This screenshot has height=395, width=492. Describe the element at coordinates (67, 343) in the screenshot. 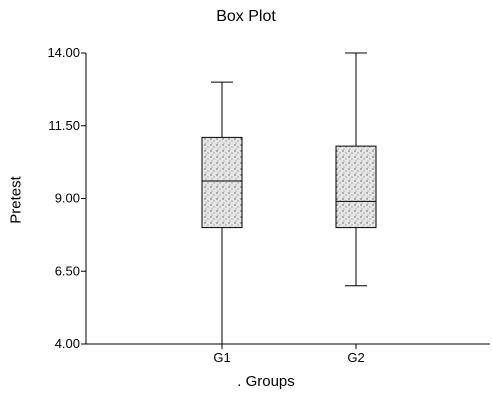

I see `y-tick-label: 4.00` at that location.